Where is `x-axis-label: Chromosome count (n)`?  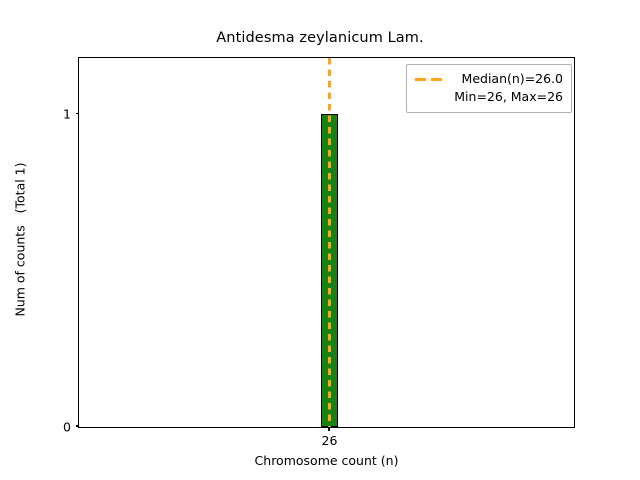
x-axis-label: Chromosome count (n) is located at coordinates (326, 460).